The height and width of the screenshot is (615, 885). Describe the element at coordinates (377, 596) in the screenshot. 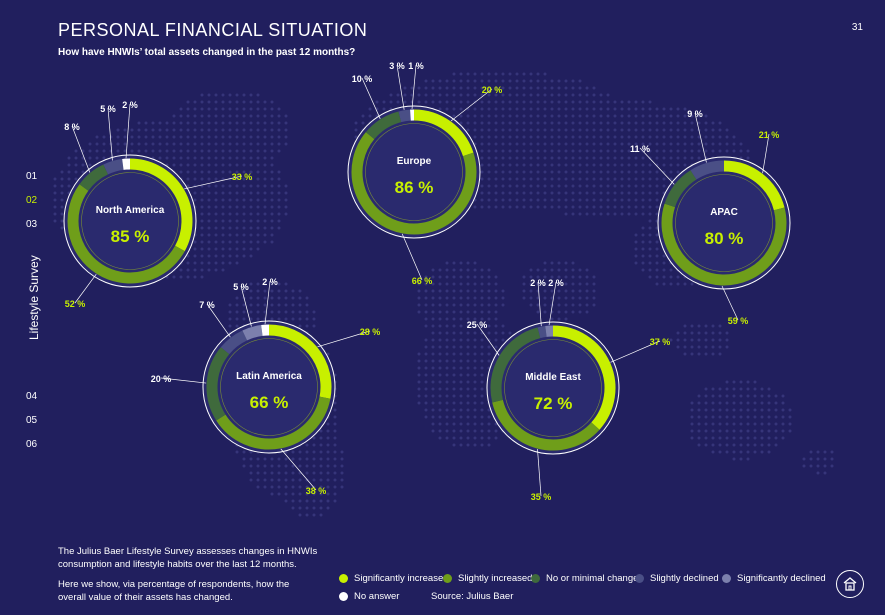

I see `legend-label: No answer` at that location.